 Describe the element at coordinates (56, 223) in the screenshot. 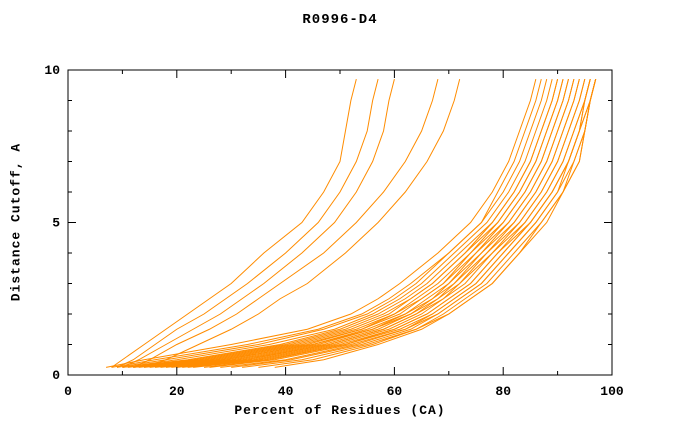

I see `y-tick-label: 5` at that location.